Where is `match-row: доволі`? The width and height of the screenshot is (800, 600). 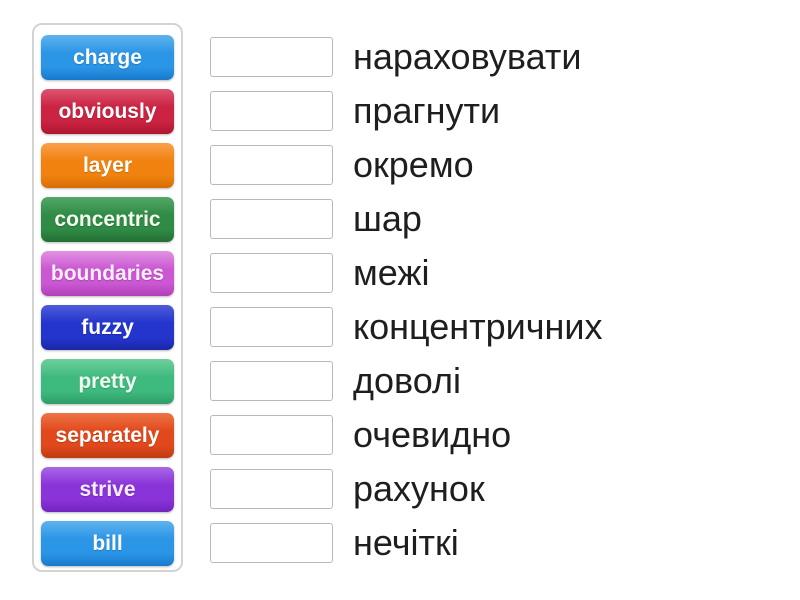 match-row: доволі is located at coordinates (406, 381).